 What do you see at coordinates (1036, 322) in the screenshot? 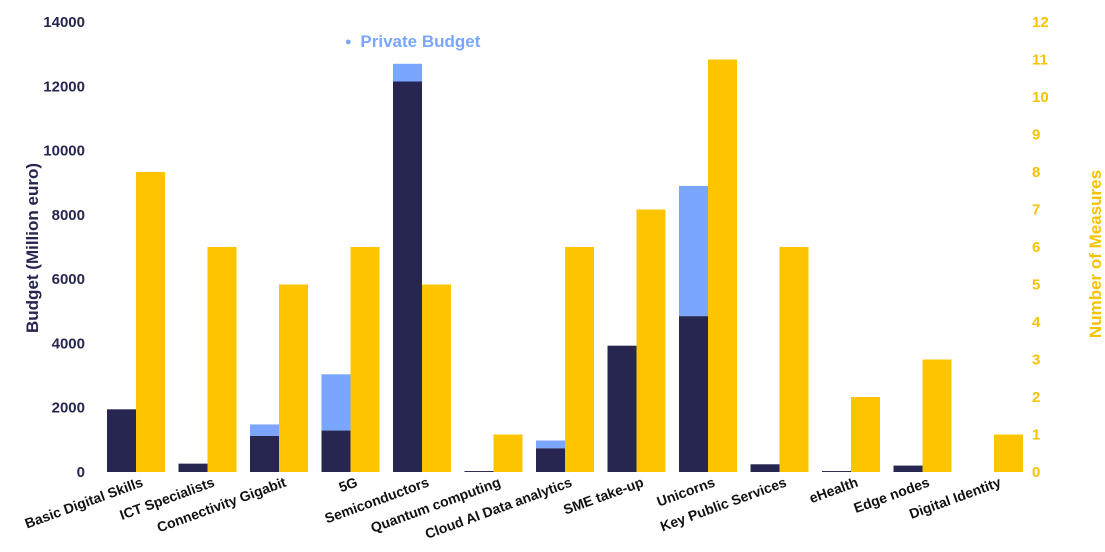
I see `y-right-tick-label: 4` at bounding box center [1036, 322].